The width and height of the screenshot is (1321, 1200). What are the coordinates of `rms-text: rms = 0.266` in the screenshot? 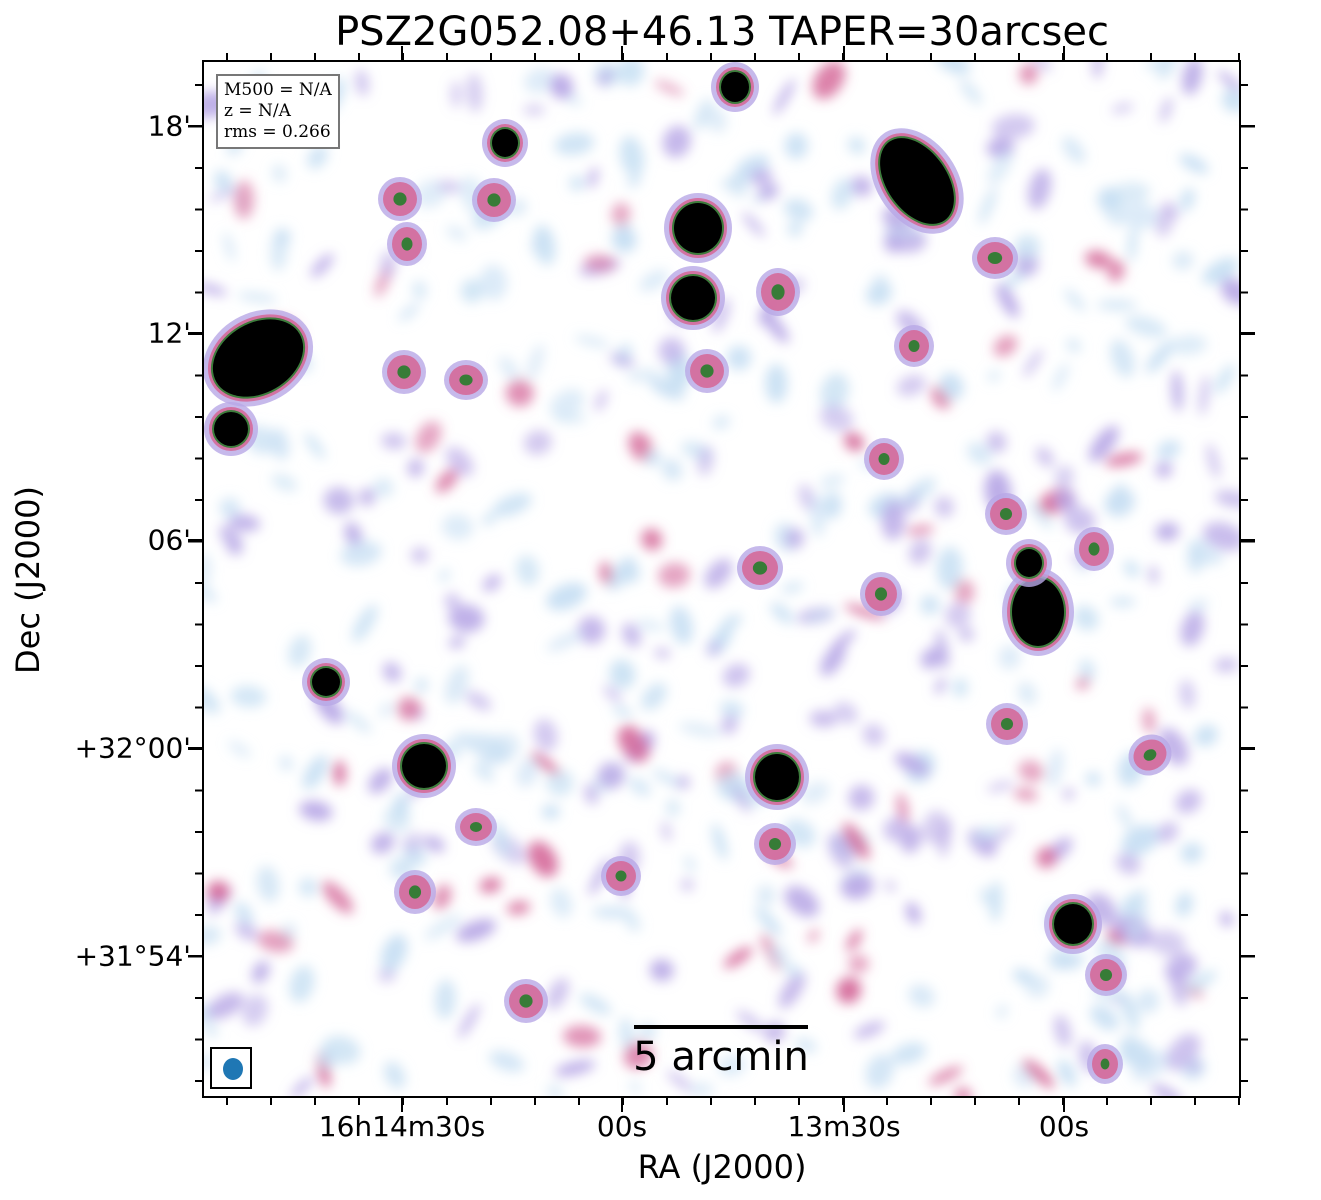 It's located at (277, 132).